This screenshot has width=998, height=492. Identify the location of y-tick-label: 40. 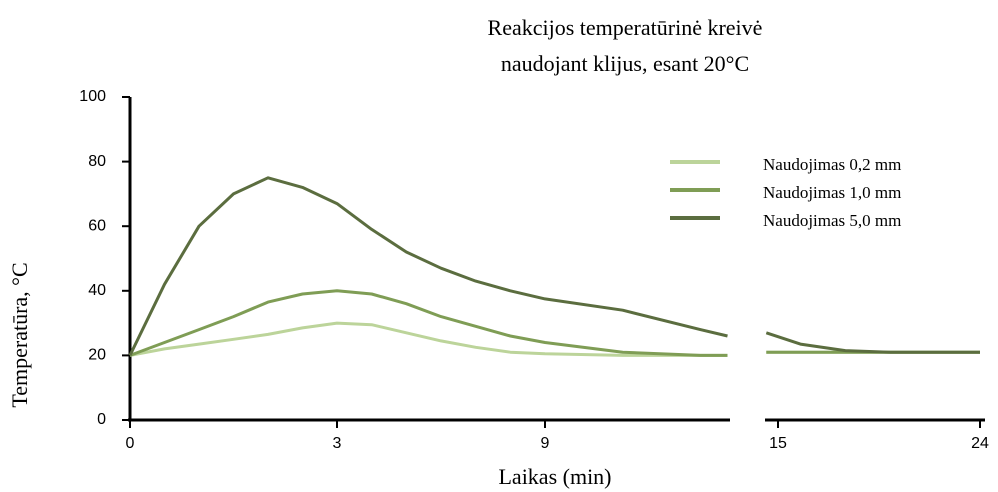
(97, 290).